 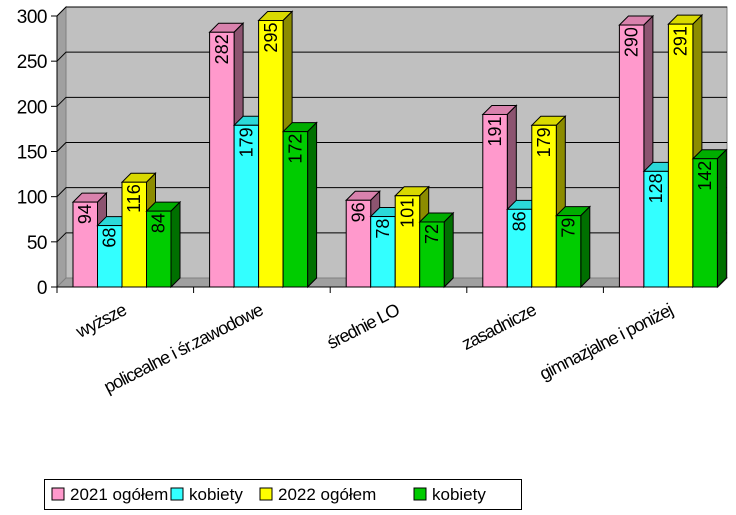 What do you see at coordinates (681, 41) in the screenshot?
I see `data-label: 291` at bounding box center [681, 41].